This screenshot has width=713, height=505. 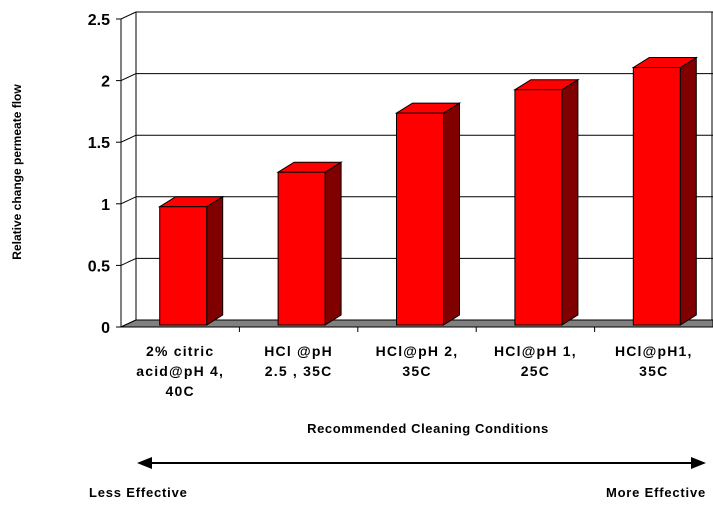 I want to click on x-category-label: HCl@pH1, 35C, so click(x=654, y=361).